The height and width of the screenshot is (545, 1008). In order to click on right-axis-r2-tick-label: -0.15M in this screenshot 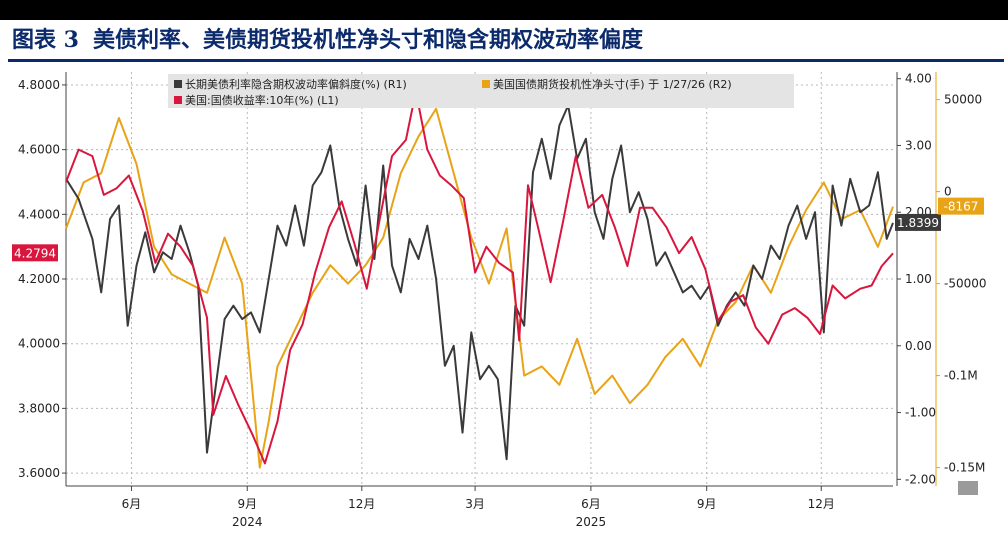, I will do `click(964, 468)`.